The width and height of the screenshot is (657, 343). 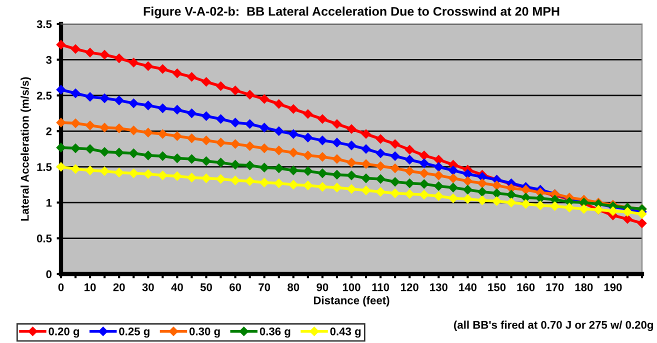 What do you see at coordinates (134, 333) in the screenshot?
I see `legend-label: 0.25 g` at bounding box center [134, 333].